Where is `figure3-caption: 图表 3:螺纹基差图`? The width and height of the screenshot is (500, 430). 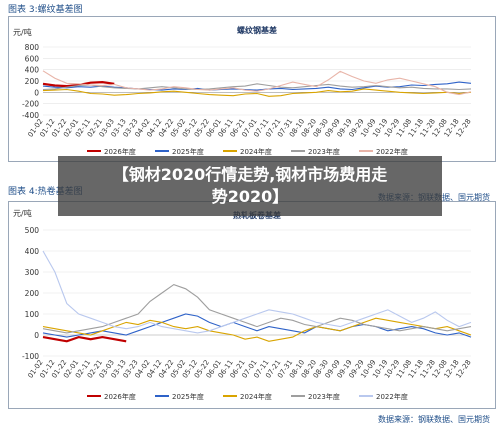
figure3-caption: 图表 3:螺纹基差图 is located at coordinates (45, 10).